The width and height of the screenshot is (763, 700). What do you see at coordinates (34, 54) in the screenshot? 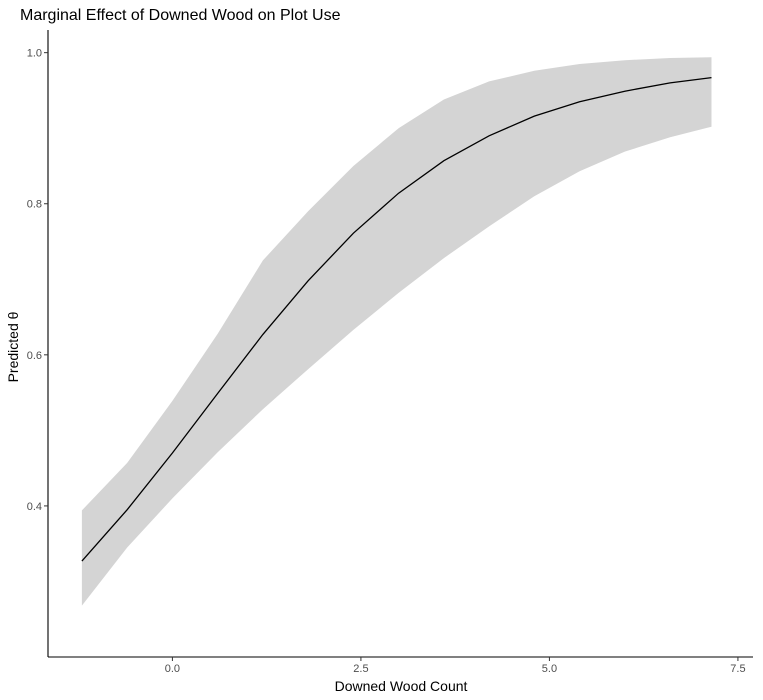
I see `y-tick-label: 1.0` at bounding box center [34, 54].